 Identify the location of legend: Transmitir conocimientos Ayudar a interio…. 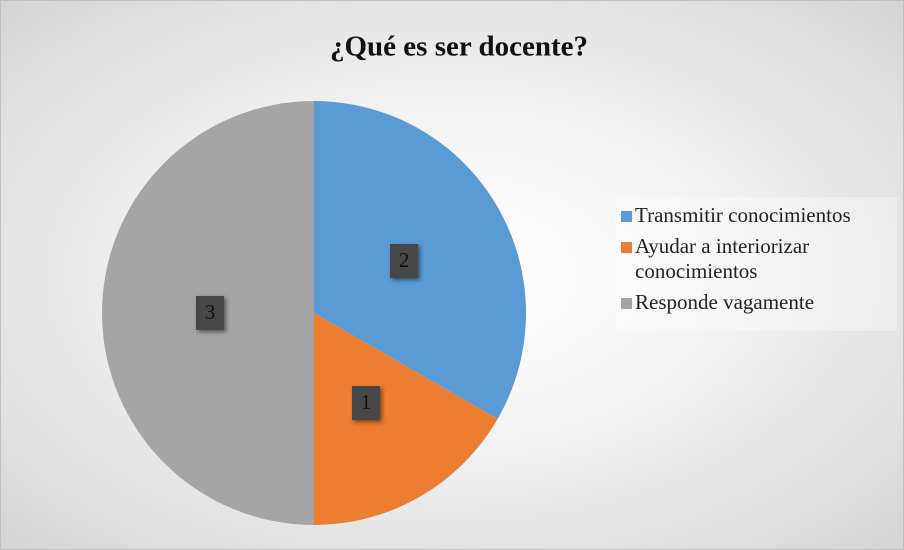
(756, 264).